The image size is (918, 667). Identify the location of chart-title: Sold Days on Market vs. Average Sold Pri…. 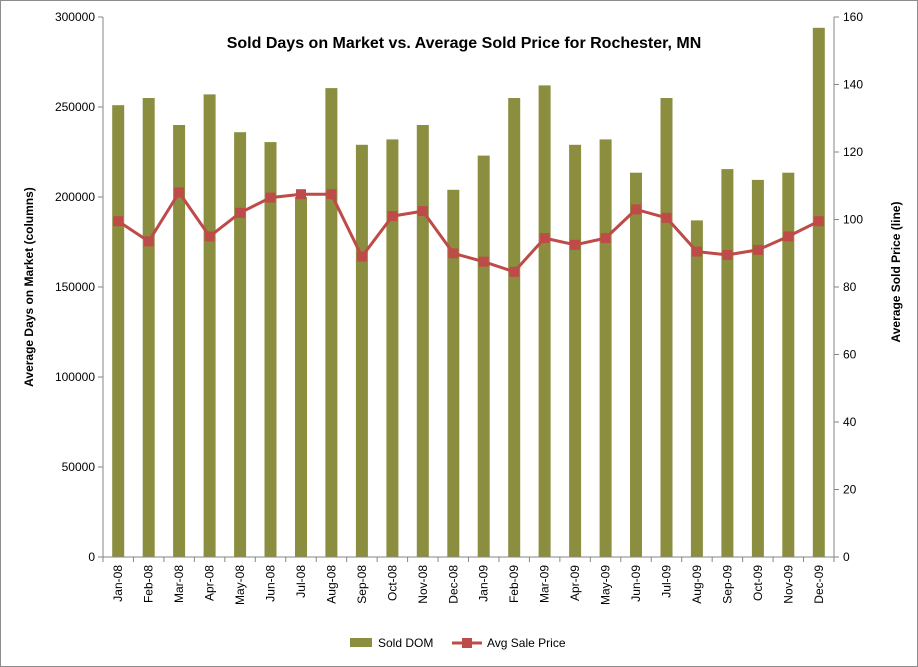
(464, 43).